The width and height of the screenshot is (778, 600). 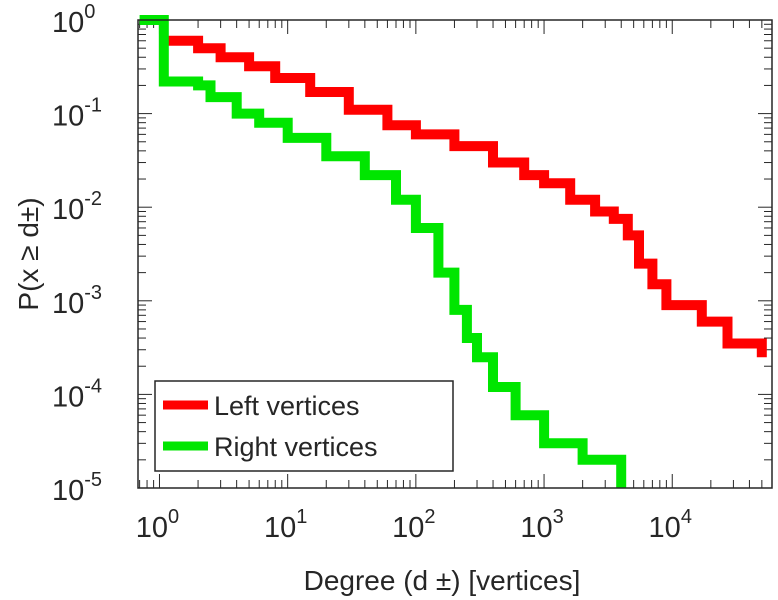 What do you see at coordinates (670, 525) in the screenshot?
I see `x-tick-label: 10⁴` at bounding box center [670, 525].